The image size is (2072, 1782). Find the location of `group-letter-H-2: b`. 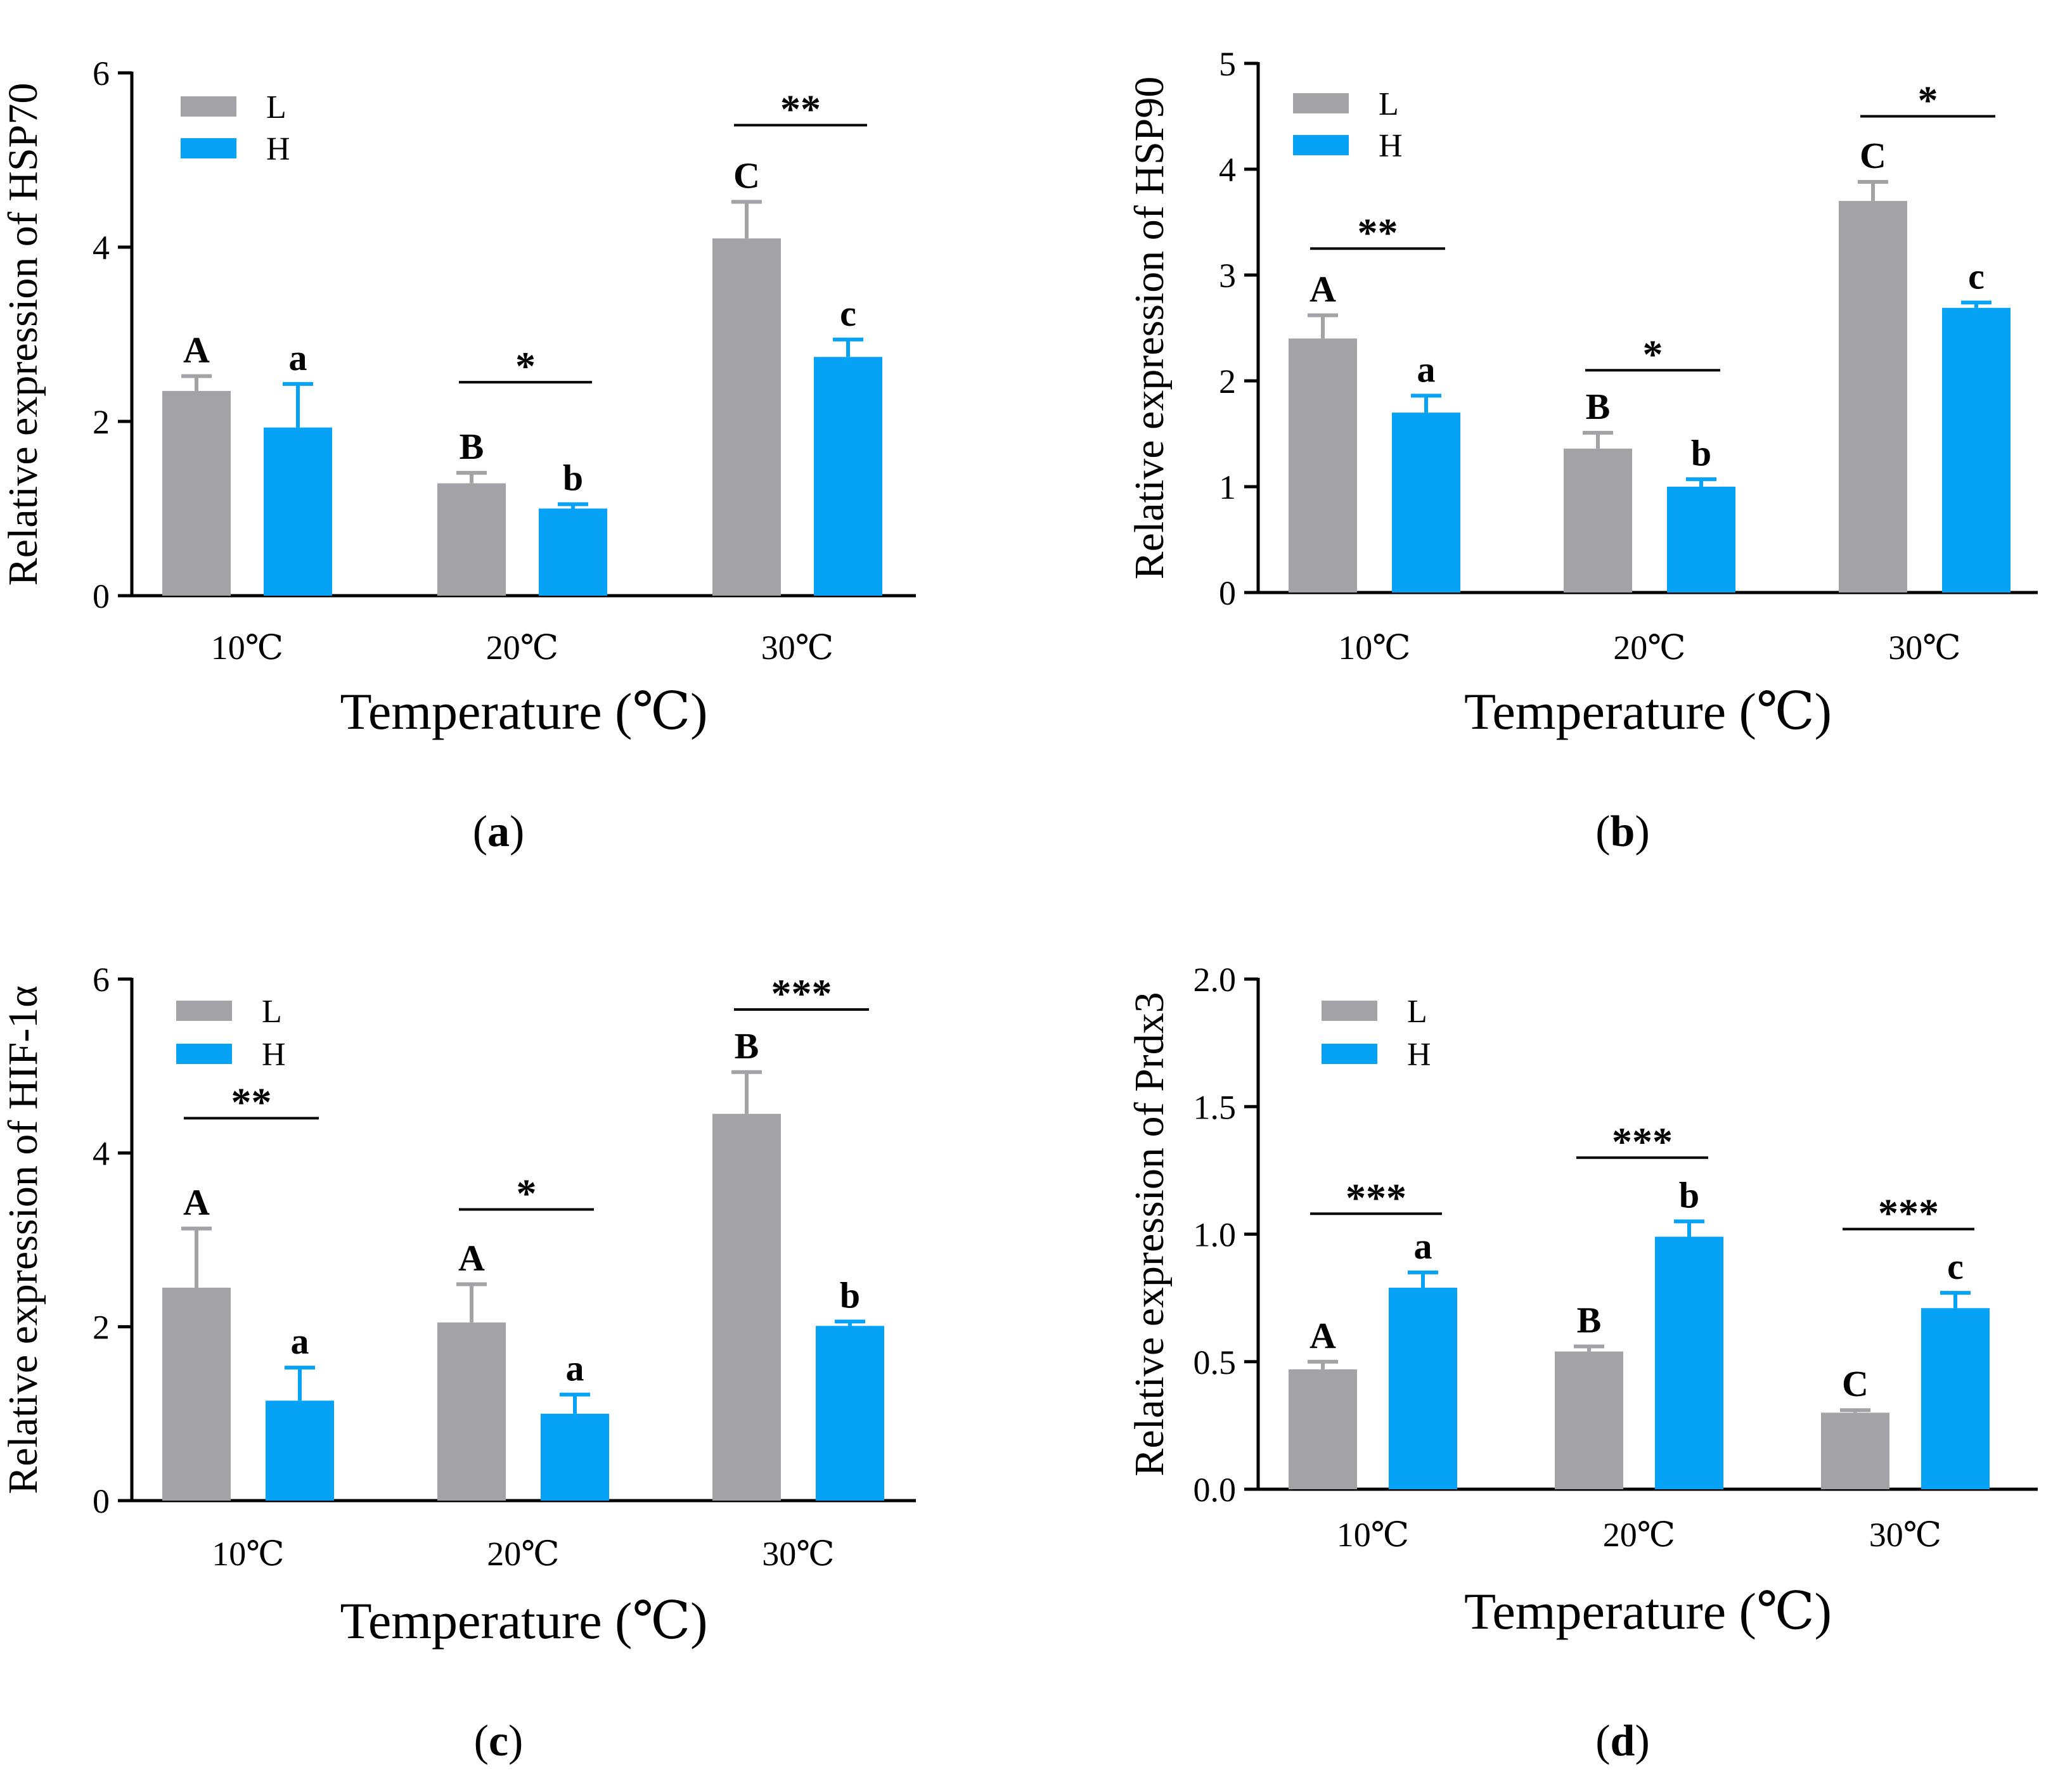

group-letter-H-2: b is located at coordinates (850, 1295).